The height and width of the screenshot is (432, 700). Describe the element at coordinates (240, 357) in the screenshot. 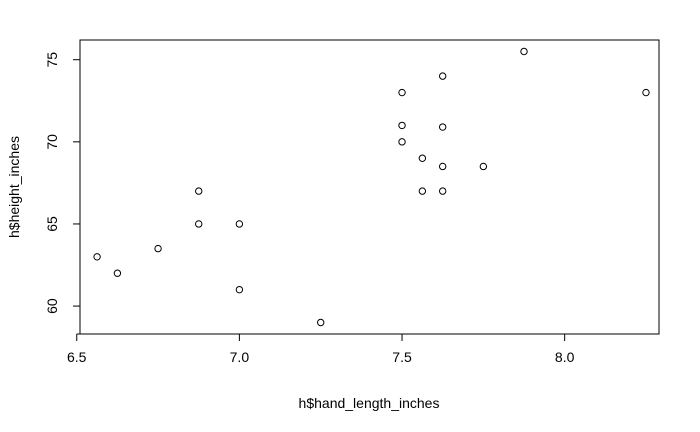

I see `x-tick-label: 7.0` at that location.